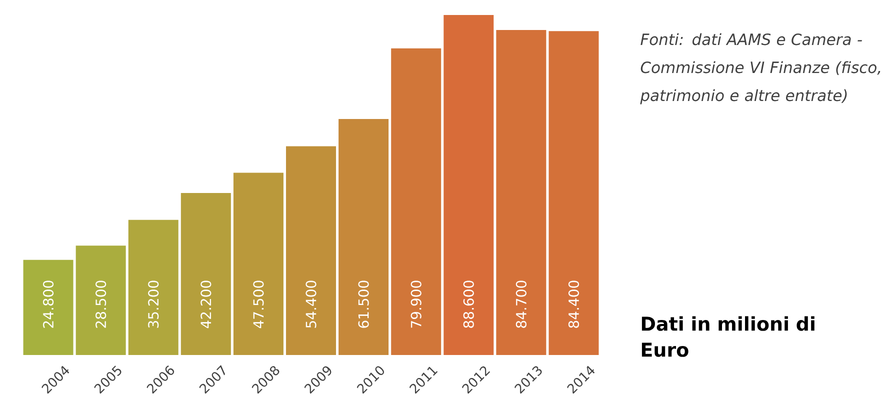 The image size is (890, 416). What do you see at coordinates (468, 304) in the screenshot?
I see `data-label: 88.600` at bounding box center [468, 304].